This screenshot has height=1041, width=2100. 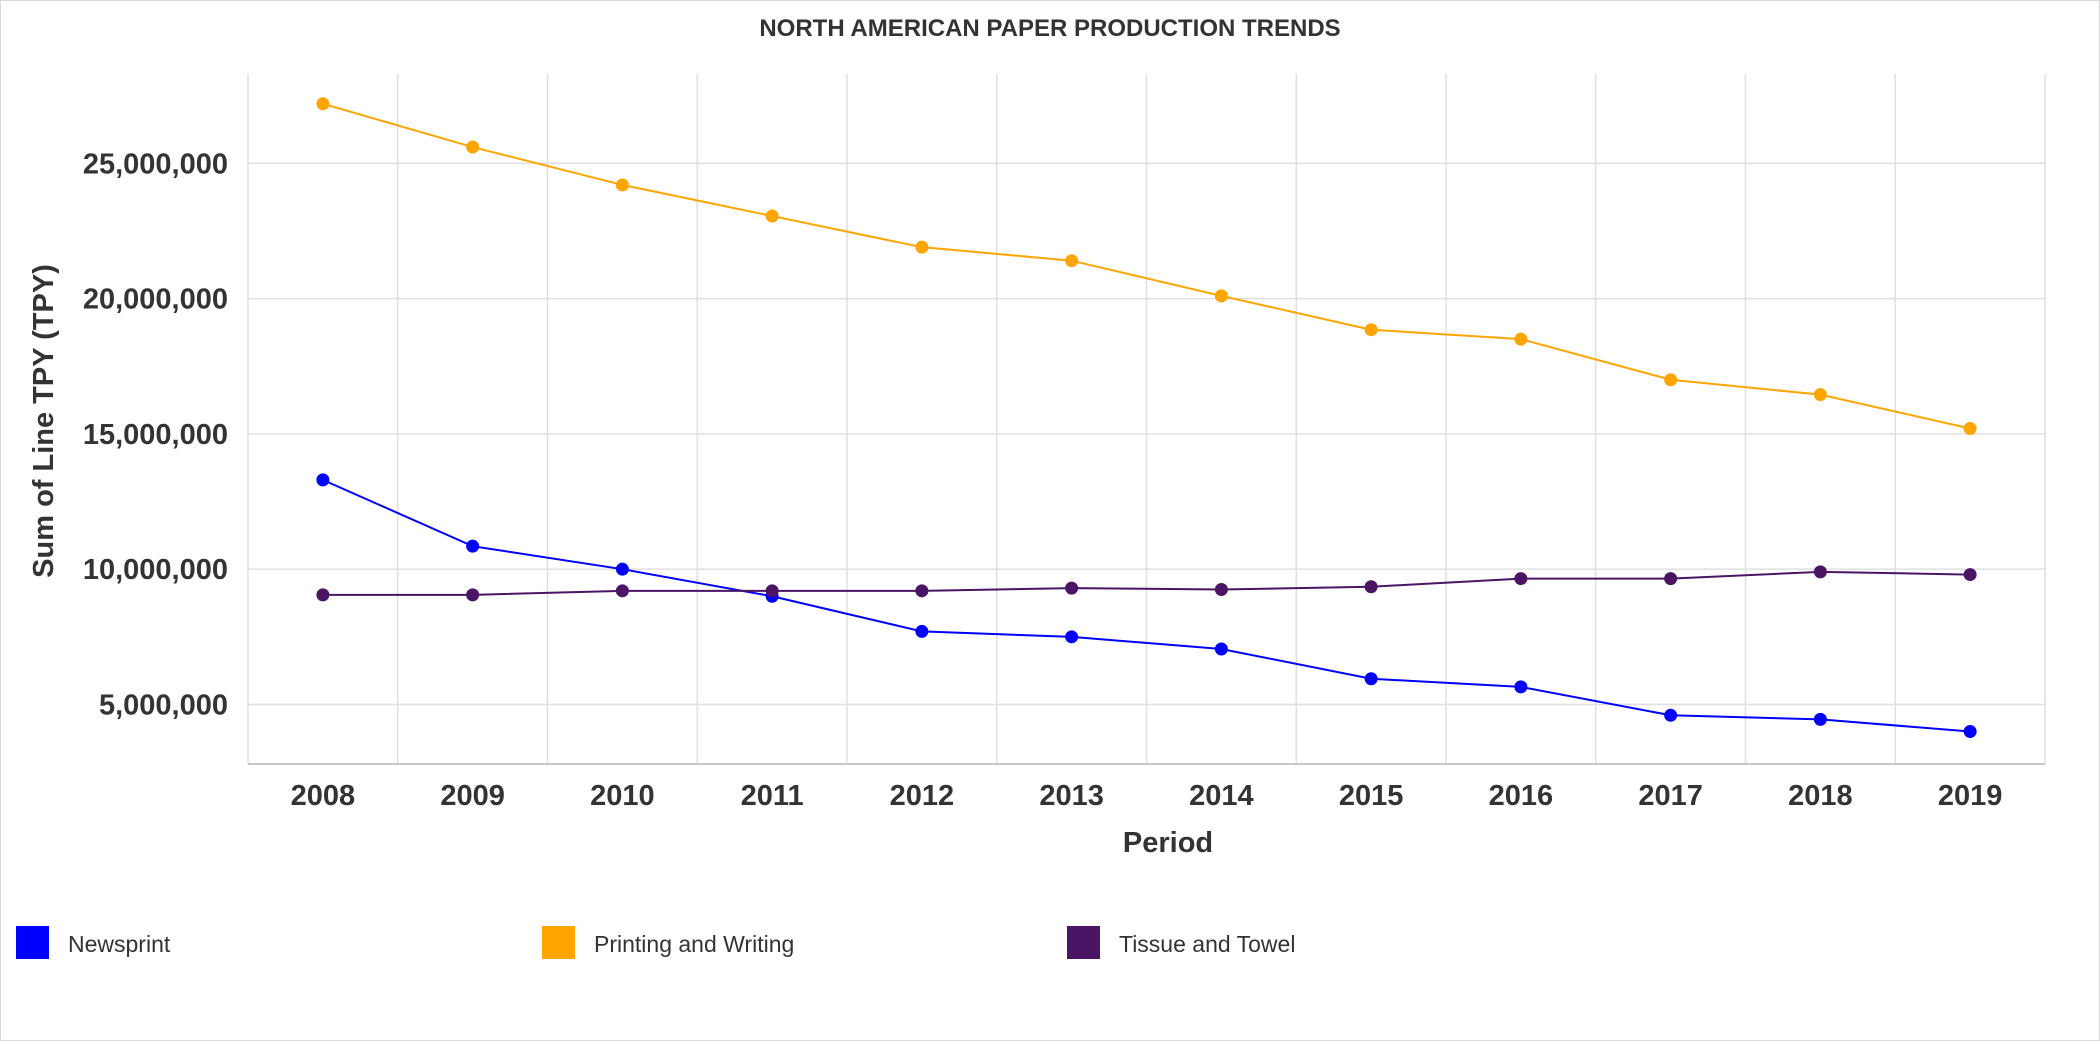 What do you see at coordinates (922, 796) in the screenshot?
I see `x-tick-label: 2012` at bounding box center [922, 796].